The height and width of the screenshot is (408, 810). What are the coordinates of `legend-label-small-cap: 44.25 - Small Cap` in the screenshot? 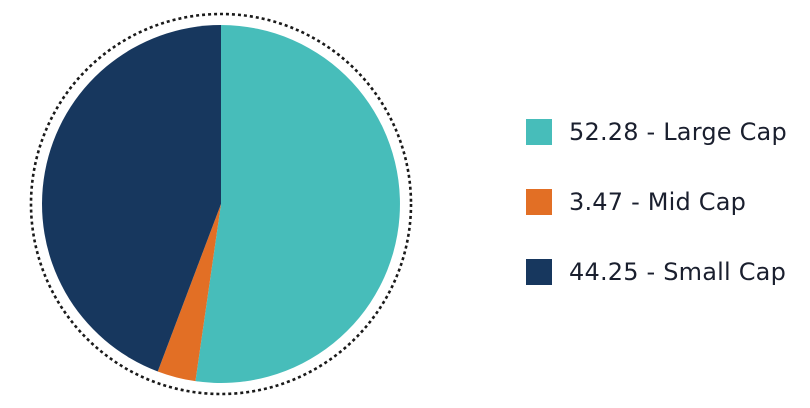 It's located at (678, 271).